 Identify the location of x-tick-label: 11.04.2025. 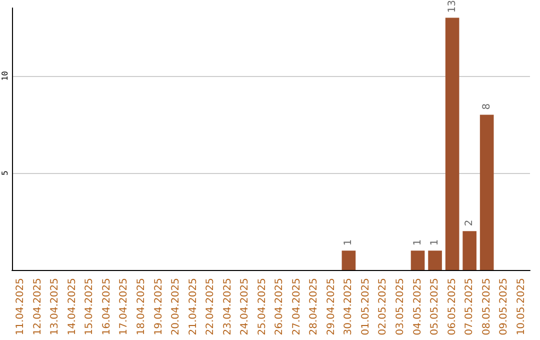
(20, 307).